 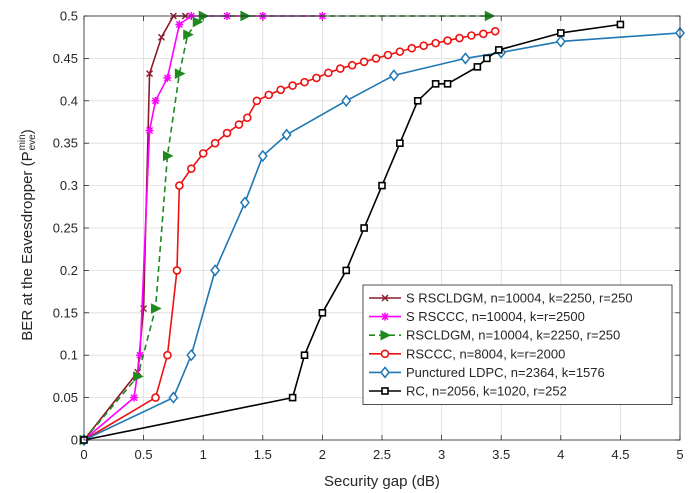 I want to click on y-tick-label: 0.2, so click(x=69, y=270).